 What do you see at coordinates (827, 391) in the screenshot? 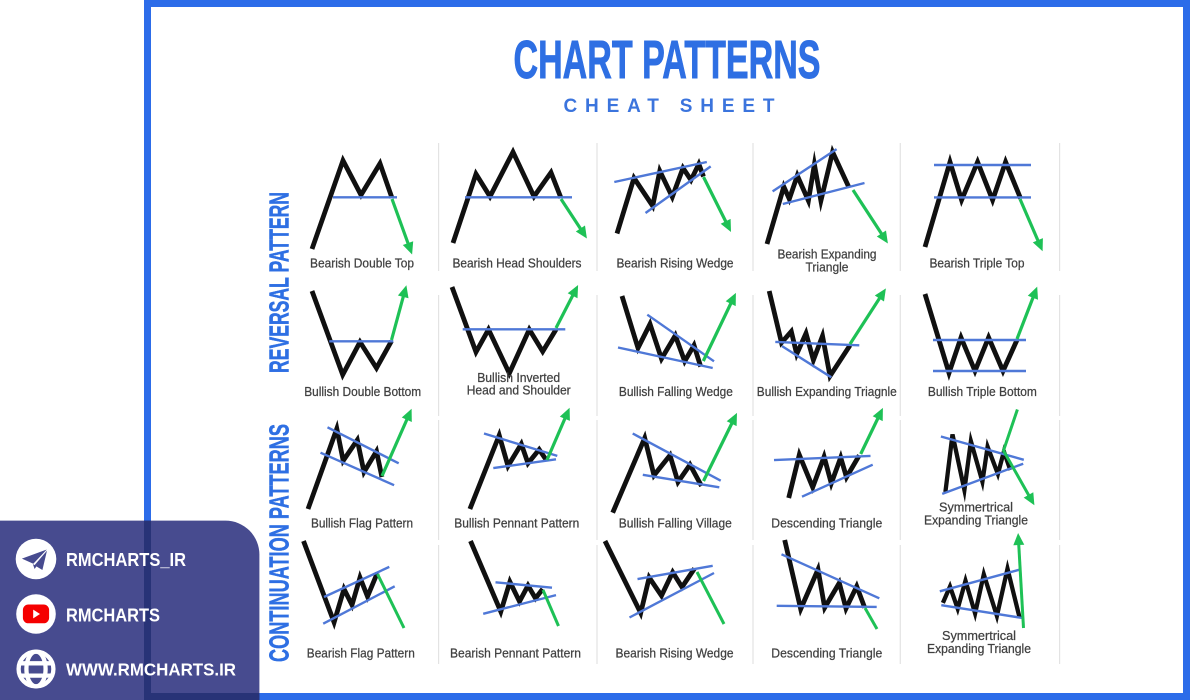
I see `svg-text: Bullish Expanding Triagnle` at bounding box center [827, 391].